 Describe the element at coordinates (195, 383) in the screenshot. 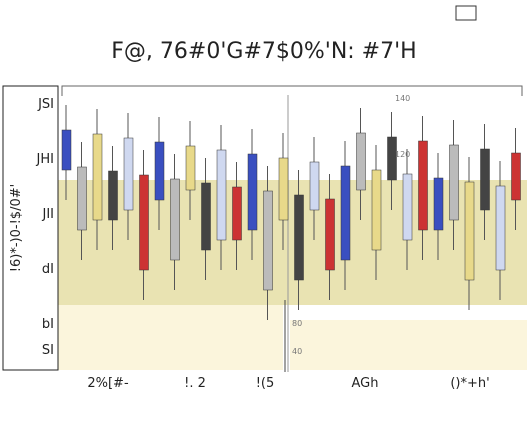

I see `x-tick-label: !. 2` at that location.